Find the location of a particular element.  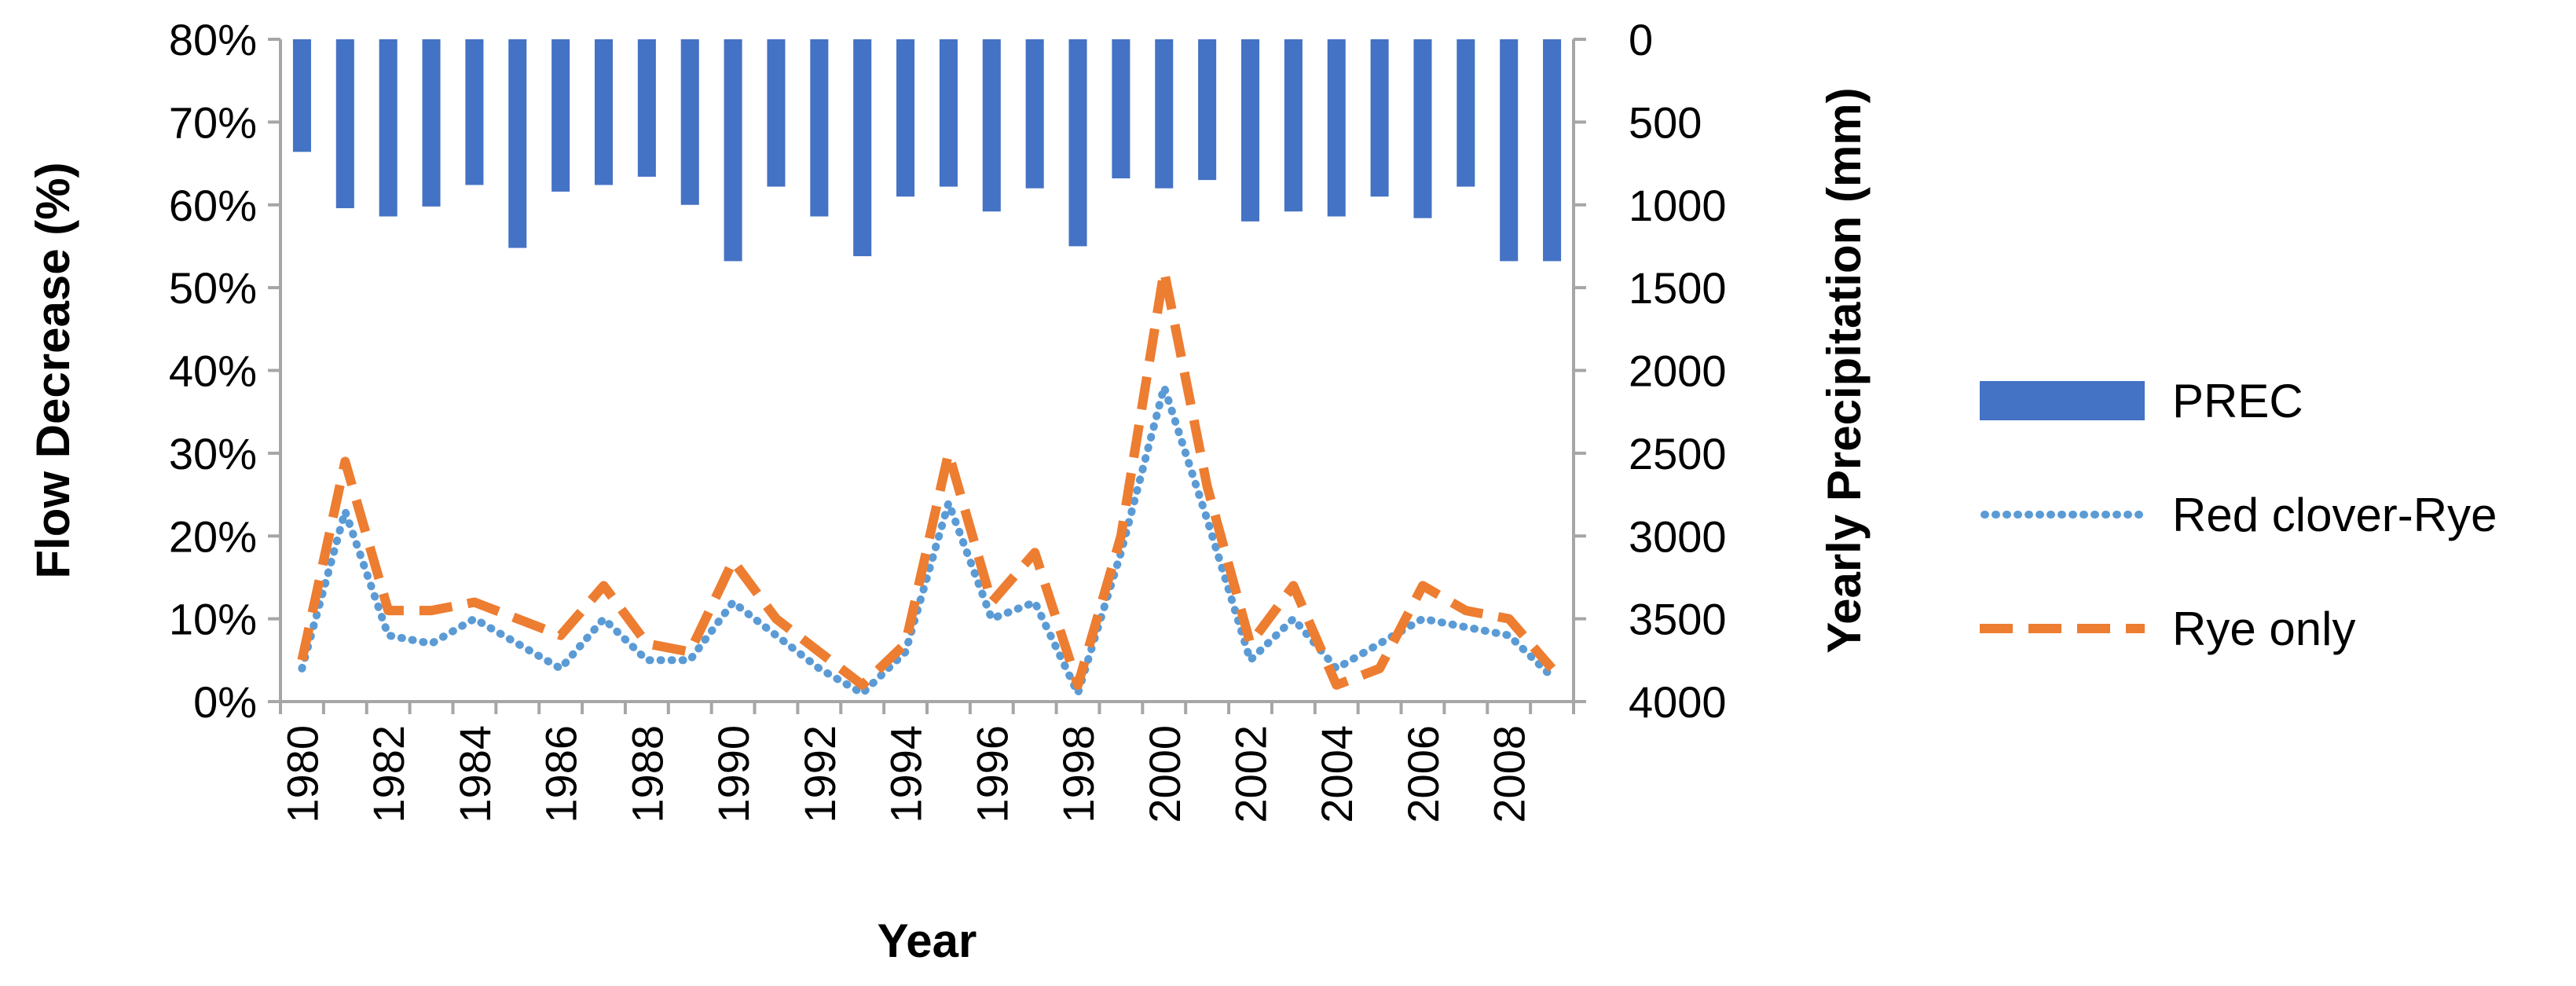

y-axis-left-title: Flow Decrease (%) is located at coordinates (53, 370).